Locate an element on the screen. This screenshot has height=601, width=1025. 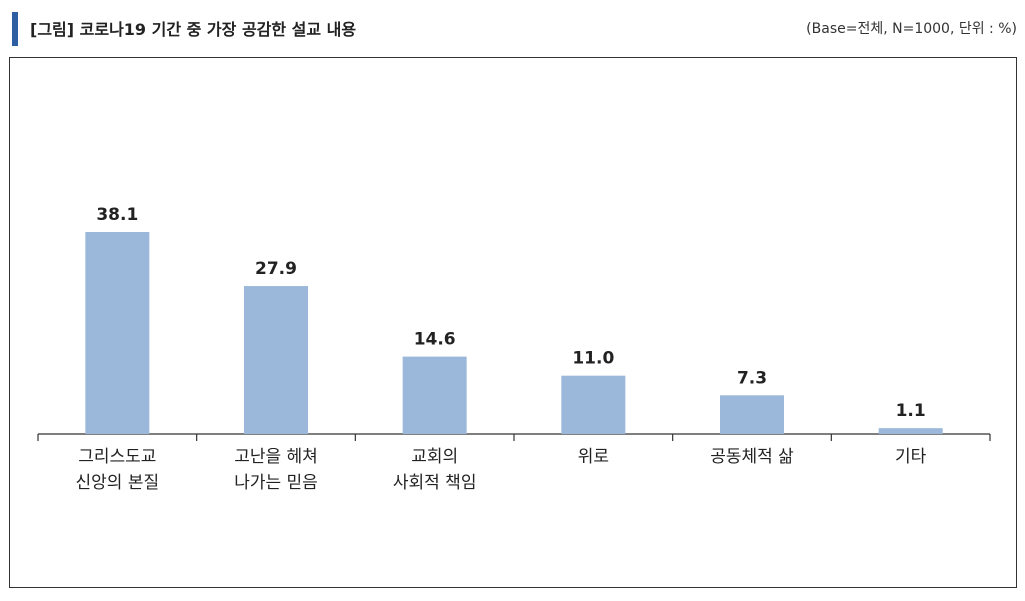
x-tick-label-3-0: 위로 is located at coordinates (593, 457).